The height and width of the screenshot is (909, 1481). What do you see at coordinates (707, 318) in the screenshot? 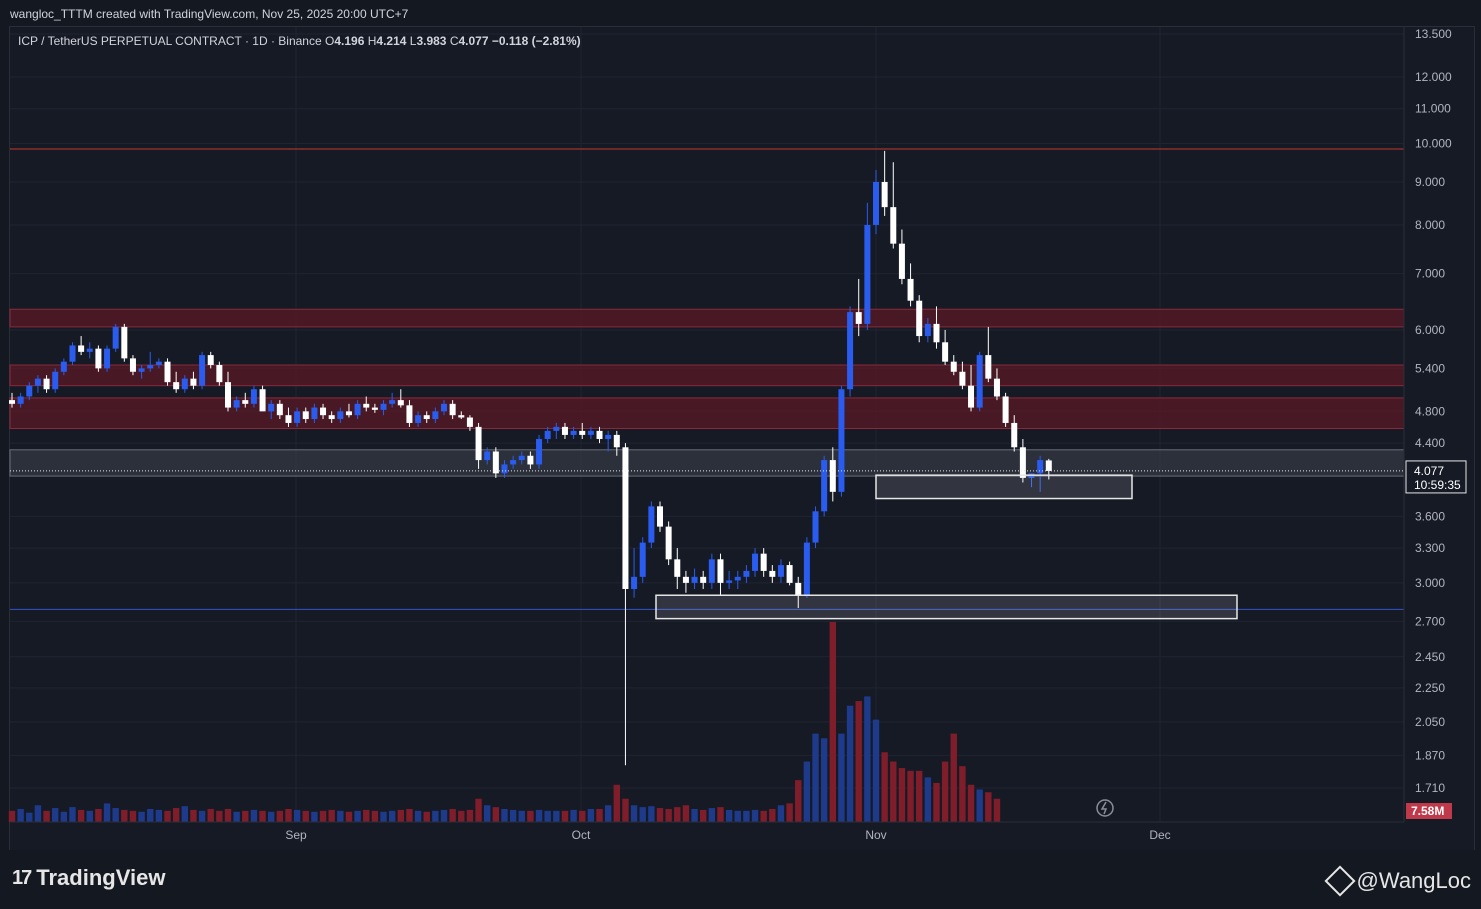
I see `resistance-zone` at bounding box center [707, 318].